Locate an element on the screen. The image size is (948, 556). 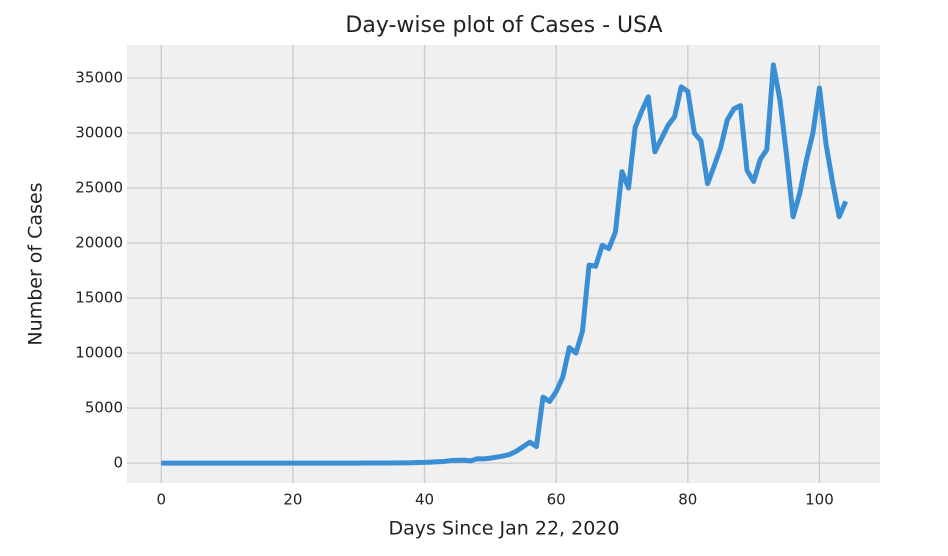
x-axis-label: Days Since Jan 22, 2020 is located at coordinates (504, 529).